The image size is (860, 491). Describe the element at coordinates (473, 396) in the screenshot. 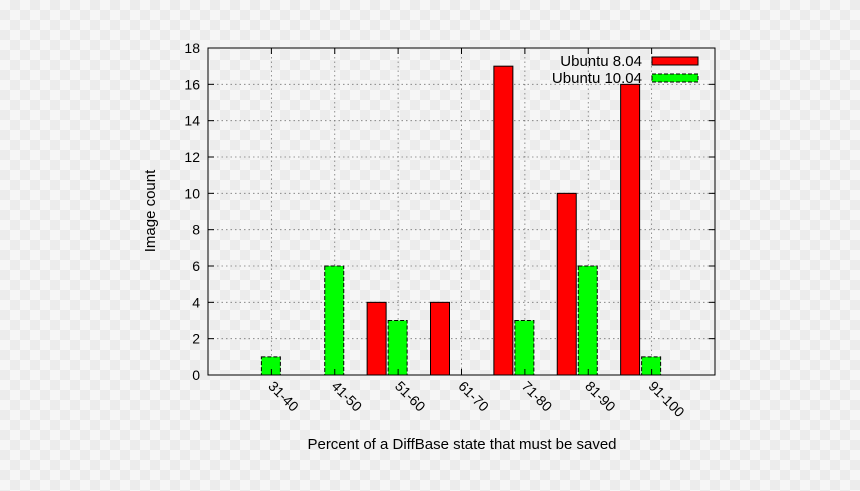

I see `x-tick-label: 61-70` at that location.